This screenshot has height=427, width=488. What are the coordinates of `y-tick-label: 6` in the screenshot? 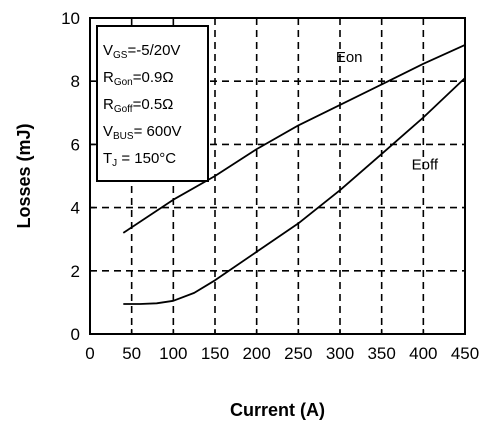 It's located at (75, 144).